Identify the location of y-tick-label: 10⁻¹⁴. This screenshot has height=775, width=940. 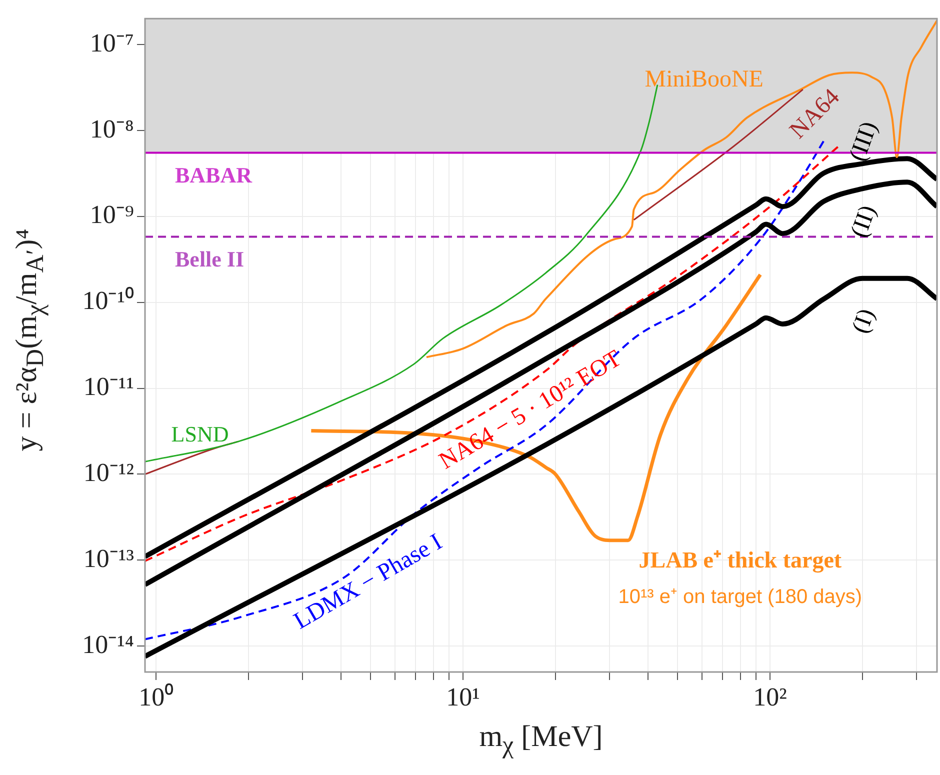
(108, 644).